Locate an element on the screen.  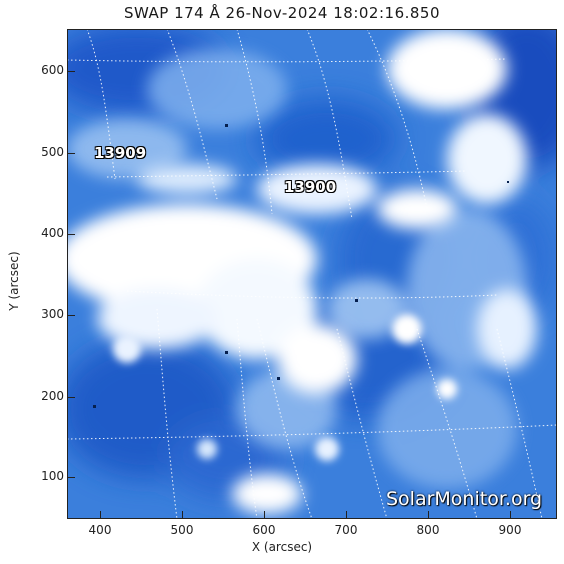
y-tick-label: 400 is located at coordinates (52, 233).